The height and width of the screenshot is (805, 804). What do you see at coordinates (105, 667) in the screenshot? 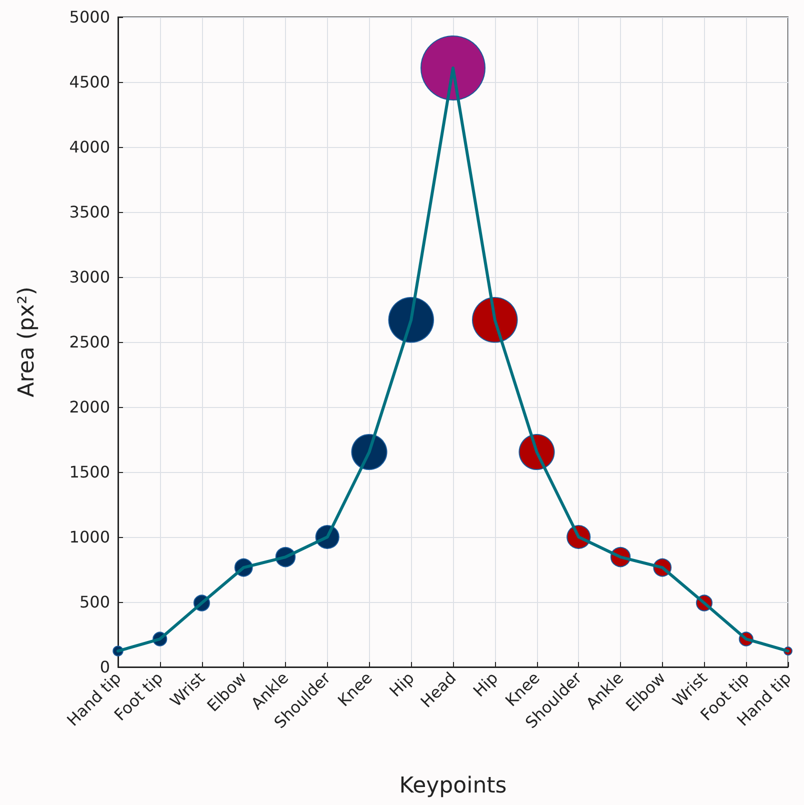
I see `y-tick-label: 0` at bounding box center [105, 667].